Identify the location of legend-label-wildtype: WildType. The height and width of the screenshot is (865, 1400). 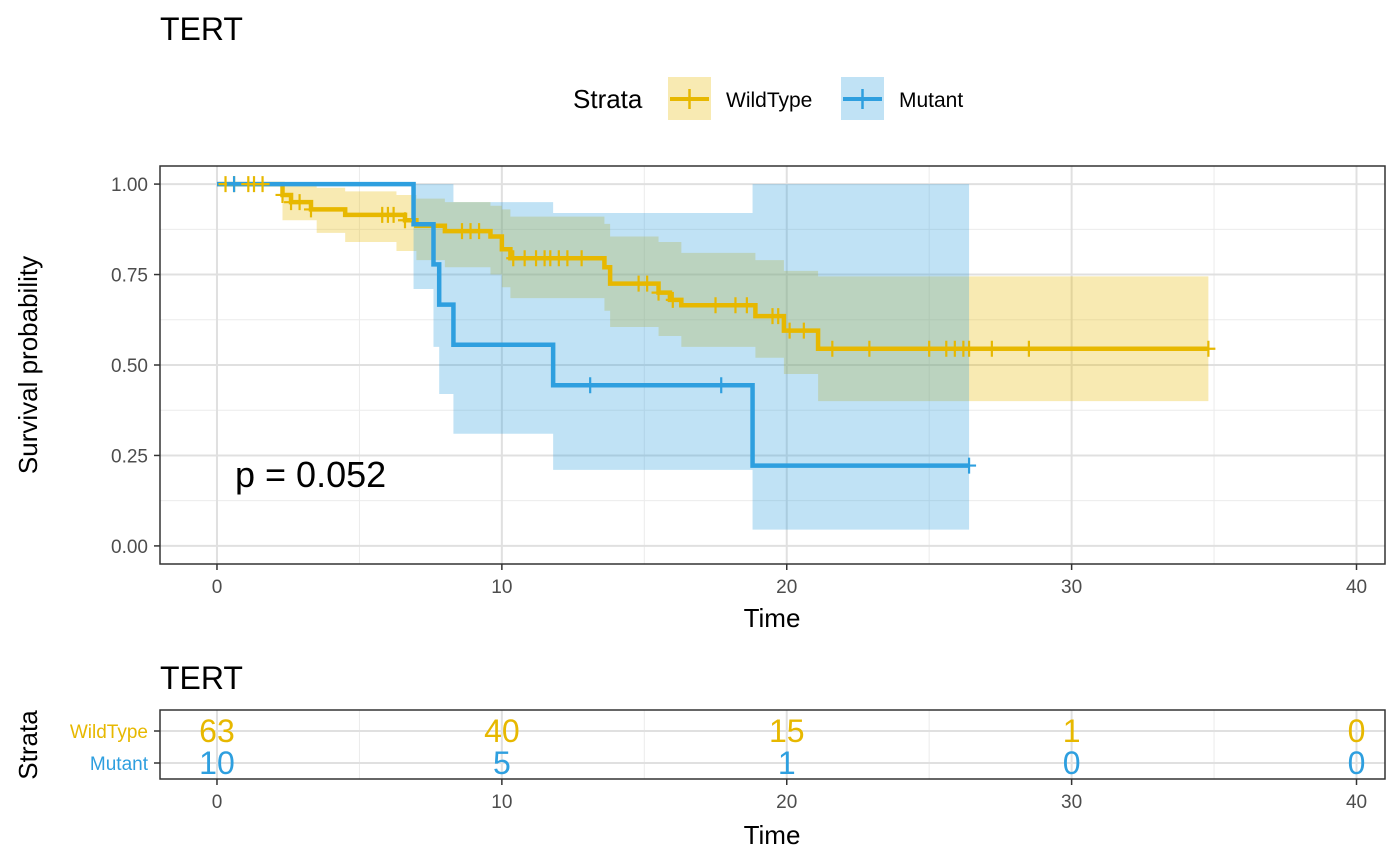
(769, 100).